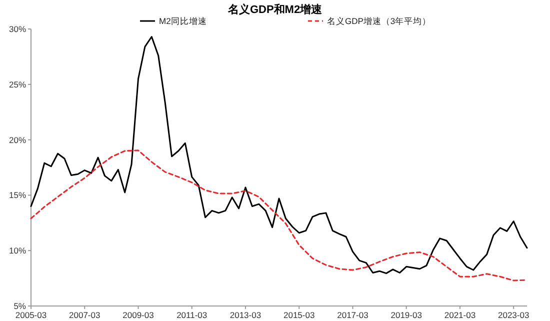  I want to click on x-tick-label: 2015-03, so click(299, 315).